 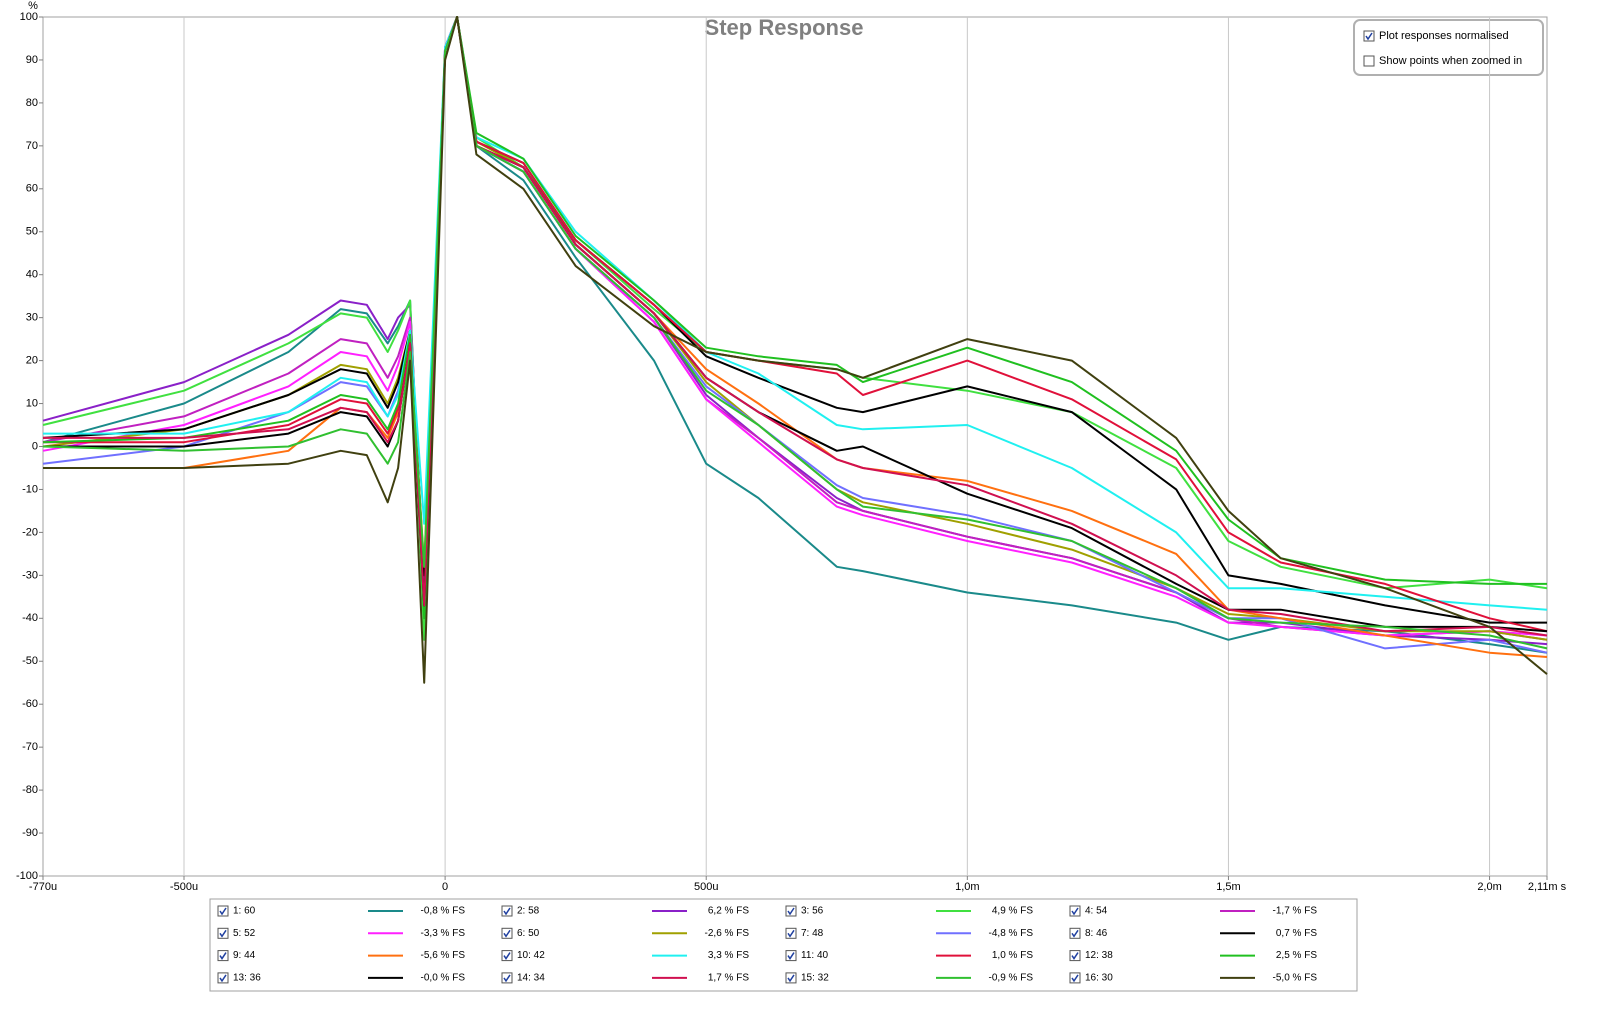 What do you see at coordinates (30, 489) in the screenshot?
I see `y-tick-label: -10` at bounding box center [30, 489].